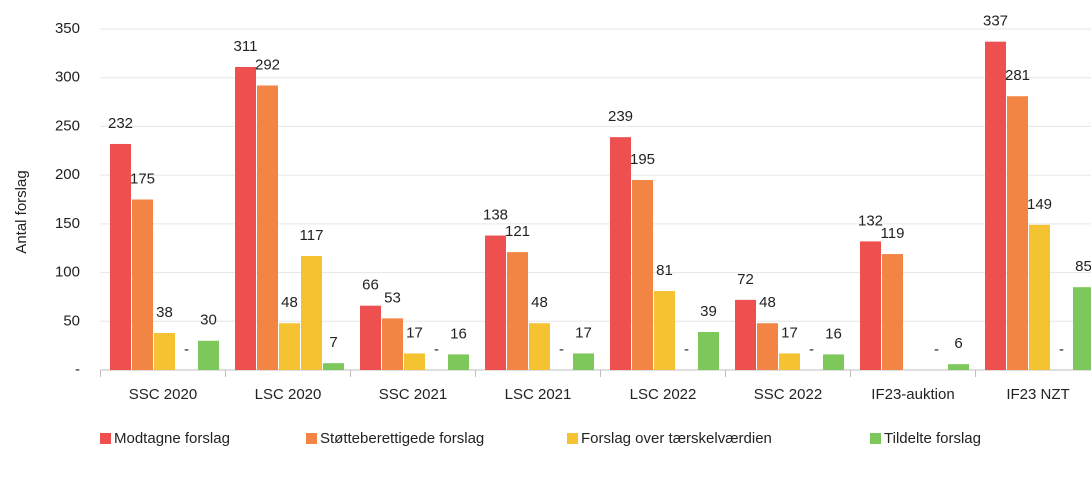  Describe the element at coordinates (1083, 266) in the screenshot. I see `data-label: 85` at that location.